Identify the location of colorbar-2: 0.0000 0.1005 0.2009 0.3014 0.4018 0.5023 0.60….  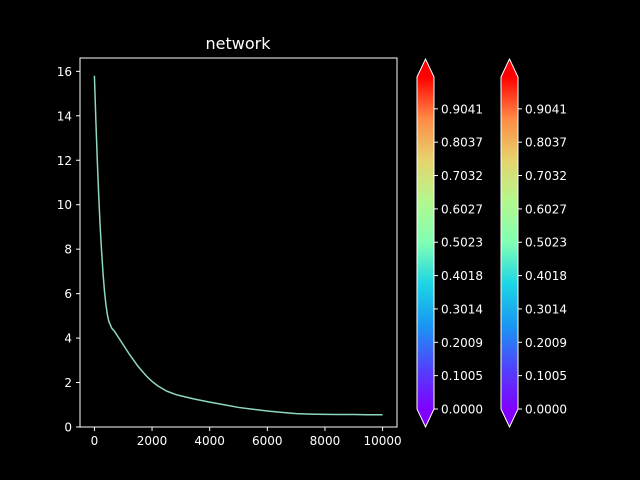
(533, 243).